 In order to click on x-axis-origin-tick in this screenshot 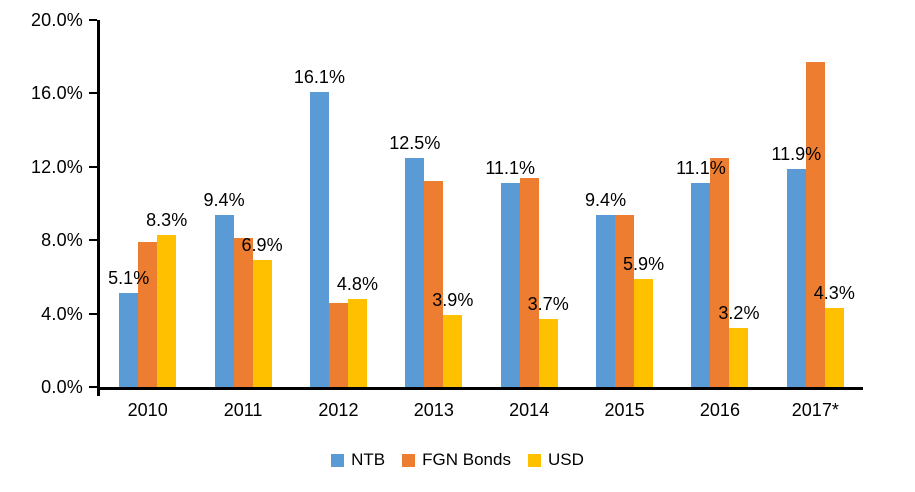, I will do `click(98, 391)`.